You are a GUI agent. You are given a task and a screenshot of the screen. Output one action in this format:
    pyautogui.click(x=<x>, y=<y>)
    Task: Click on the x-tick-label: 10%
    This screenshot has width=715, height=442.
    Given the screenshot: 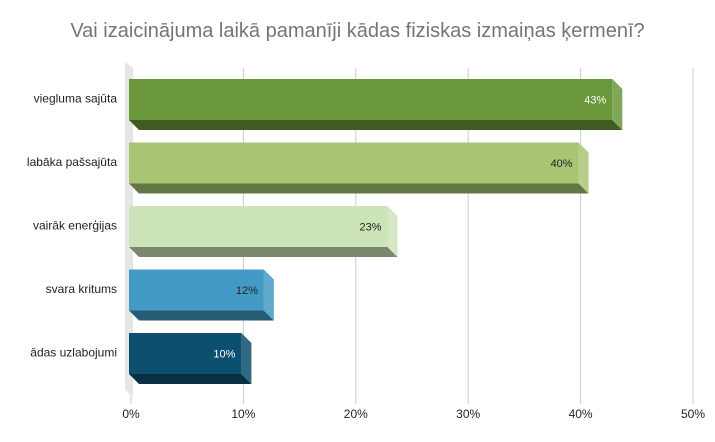 What is the action you would take?
    pyautogui.click(x=243, y=414)
    